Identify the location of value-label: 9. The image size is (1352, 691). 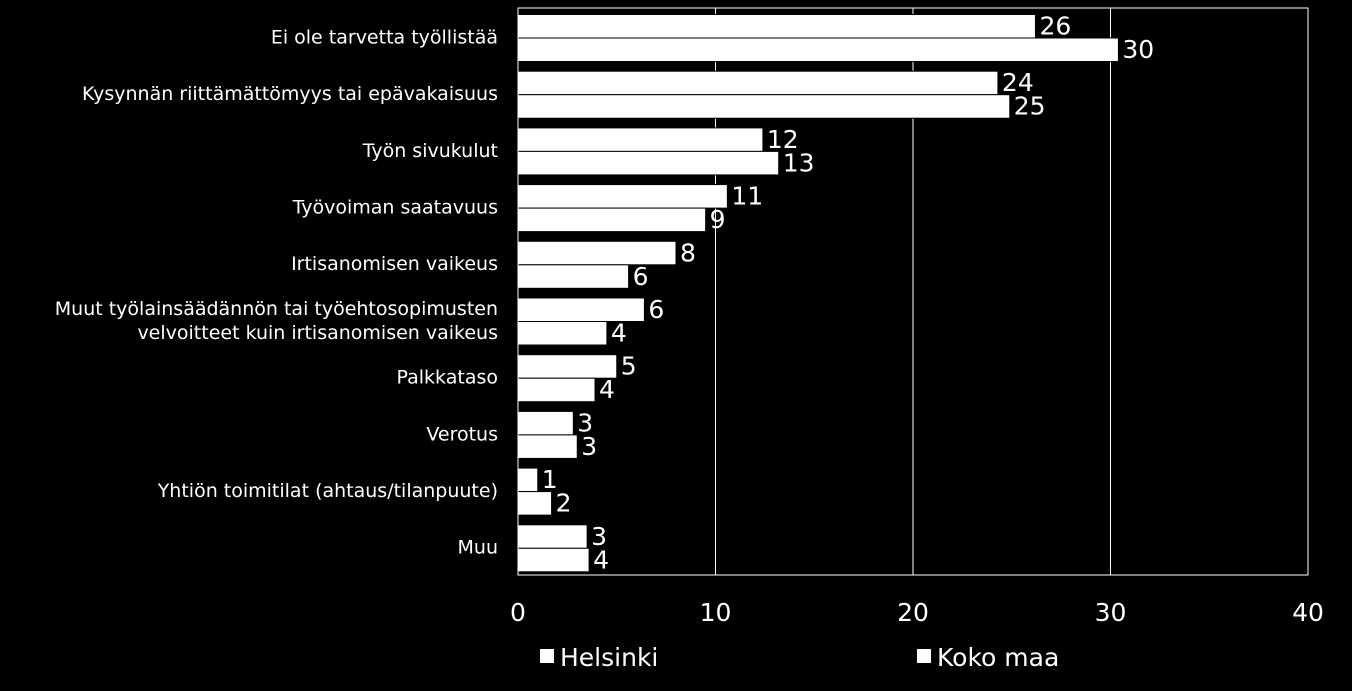
(718, 219).